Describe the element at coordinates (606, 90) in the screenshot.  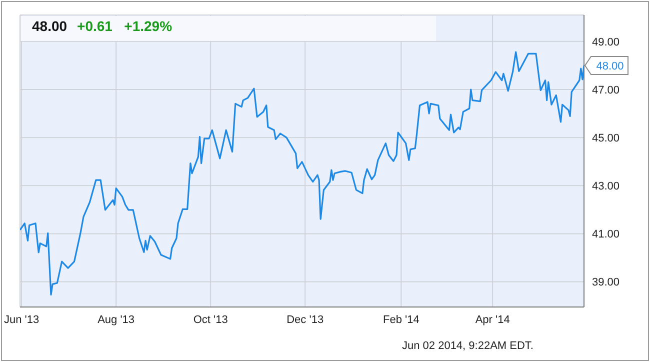
I see `y-tick-label: 47.00` at that location.